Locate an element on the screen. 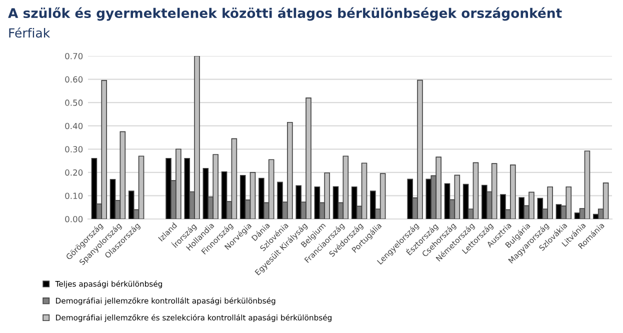 The height and width of the screenshot is (333, 623). y-tick-label: 0.10 is located at coordinates (74, 195).